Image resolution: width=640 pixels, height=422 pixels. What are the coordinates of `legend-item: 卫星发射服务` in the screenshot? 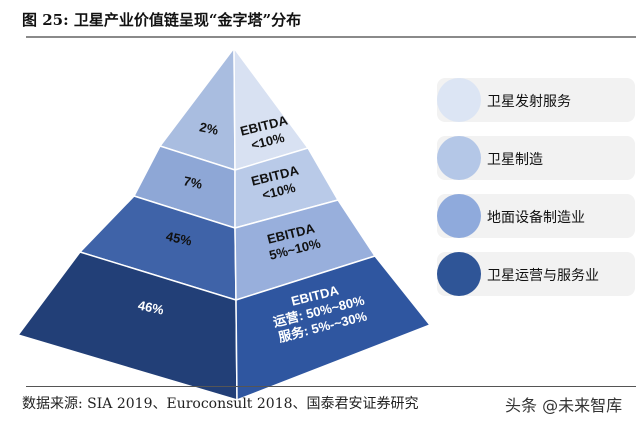 It's located at (536, 100).